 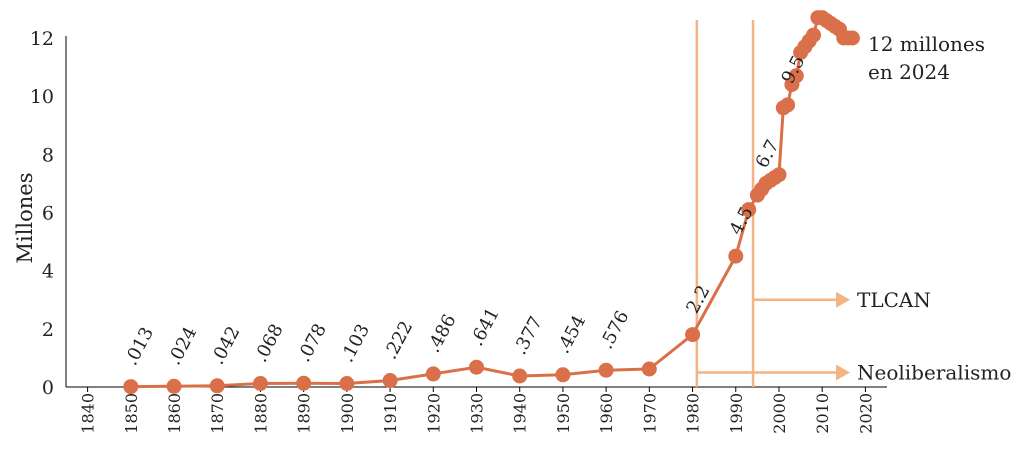 What do you see at coordinates (736, 413) in the screenshot?
I see `x-tick-label: 1990` at bounding box center [736, 413].